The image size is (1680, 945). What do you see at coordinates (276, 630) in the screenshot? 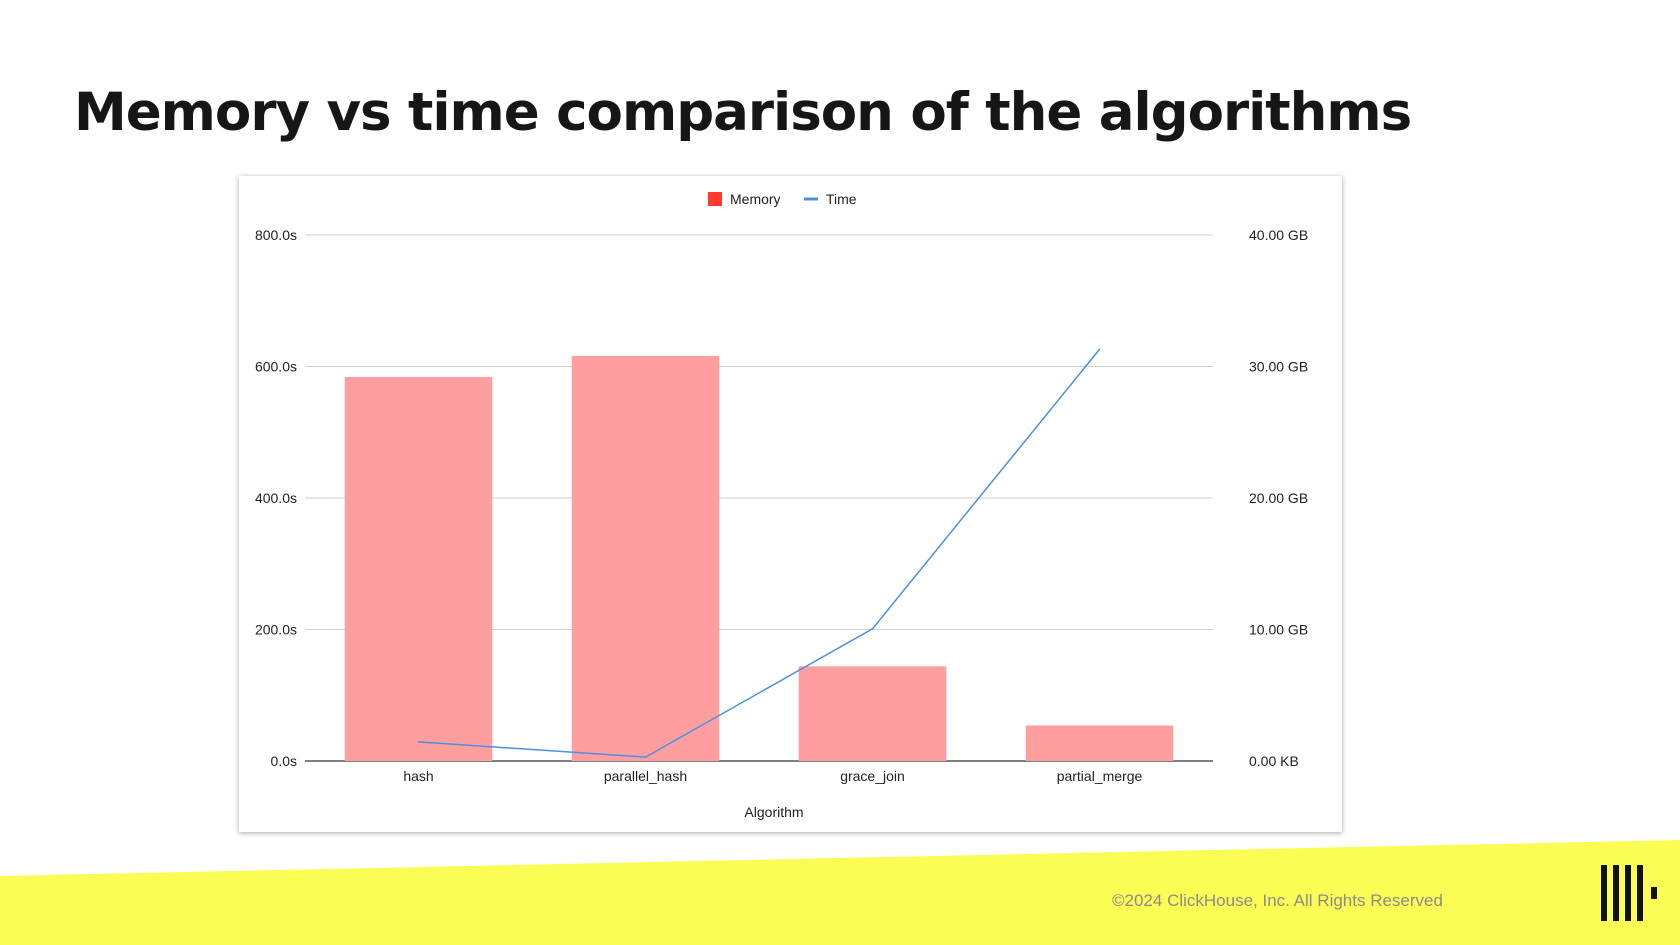
I see `left-tick-label: 200.0s` at bounding box center [276, 630].